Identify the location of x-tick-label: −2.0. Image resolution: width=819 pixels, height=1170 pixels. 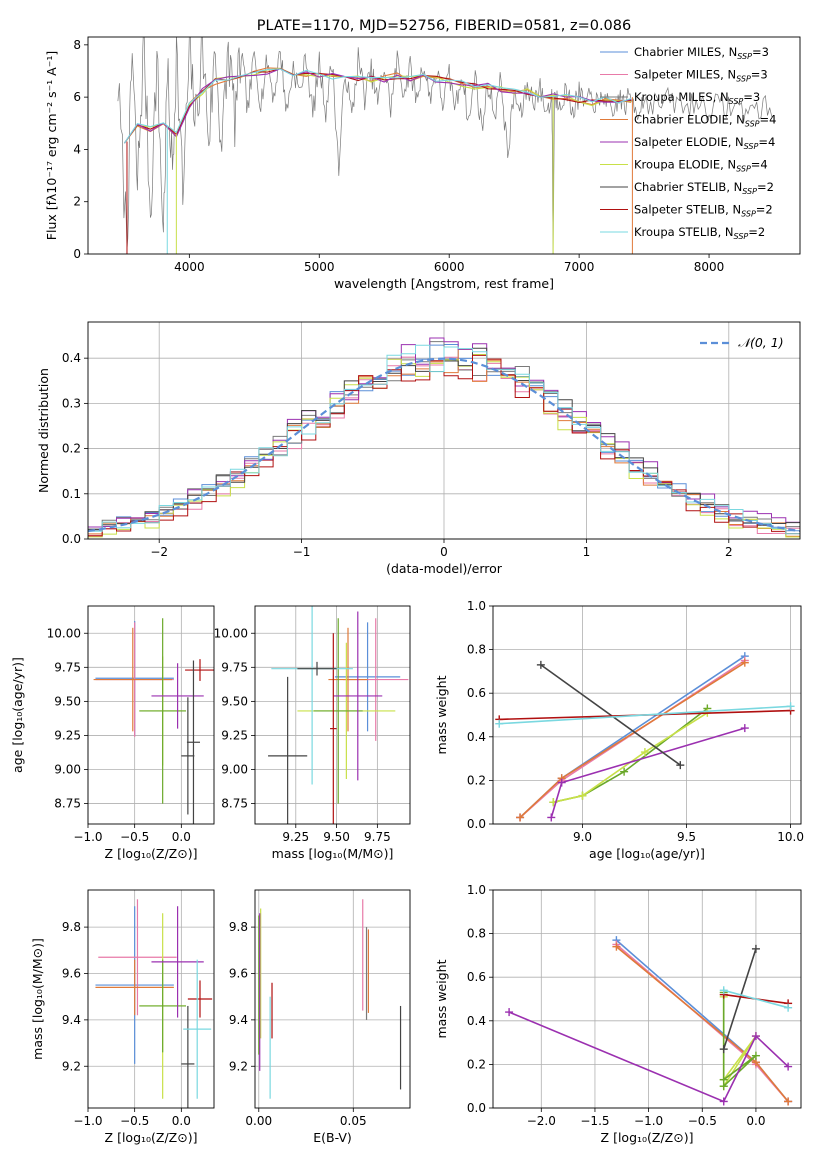
(541, 1121).